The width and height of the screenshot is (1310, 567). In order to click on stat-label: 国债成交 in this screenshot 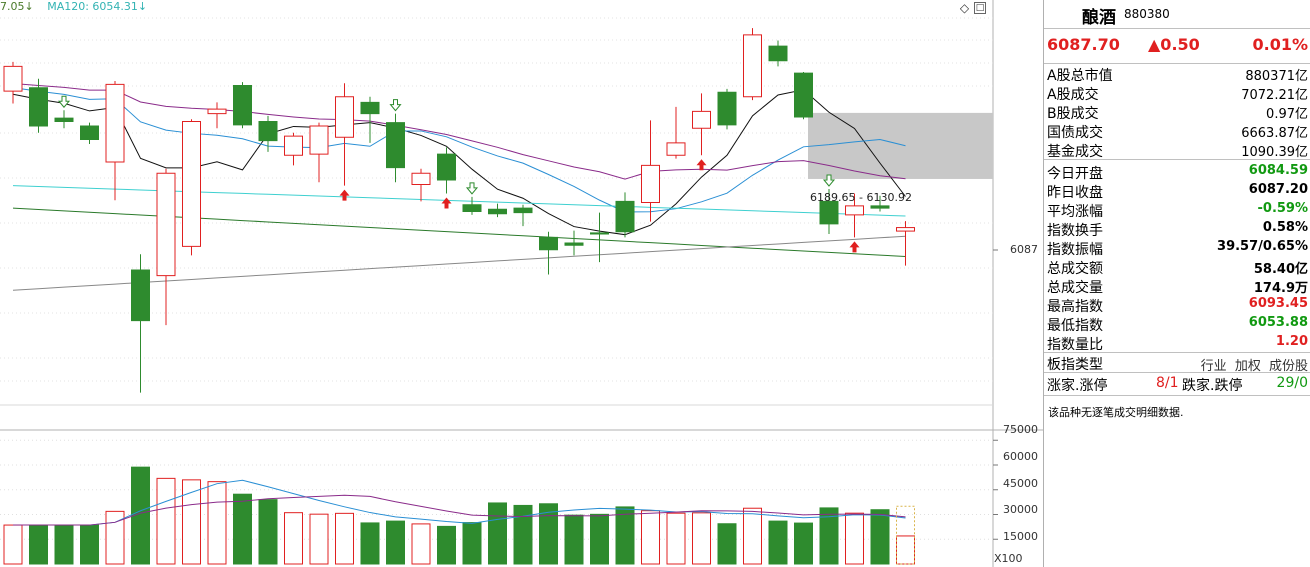, I will do `click(1075, 133)`.